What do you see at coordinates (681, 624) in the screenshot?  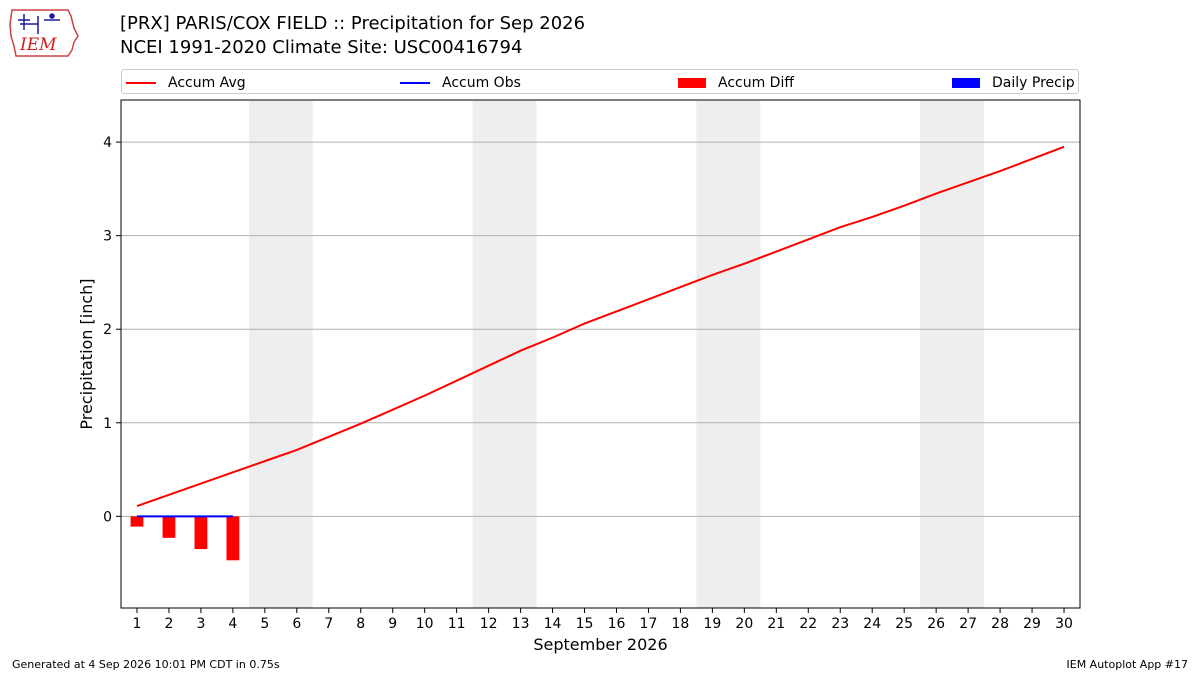 I see `x-tick-label: 18` at bounding box center [681, 624].